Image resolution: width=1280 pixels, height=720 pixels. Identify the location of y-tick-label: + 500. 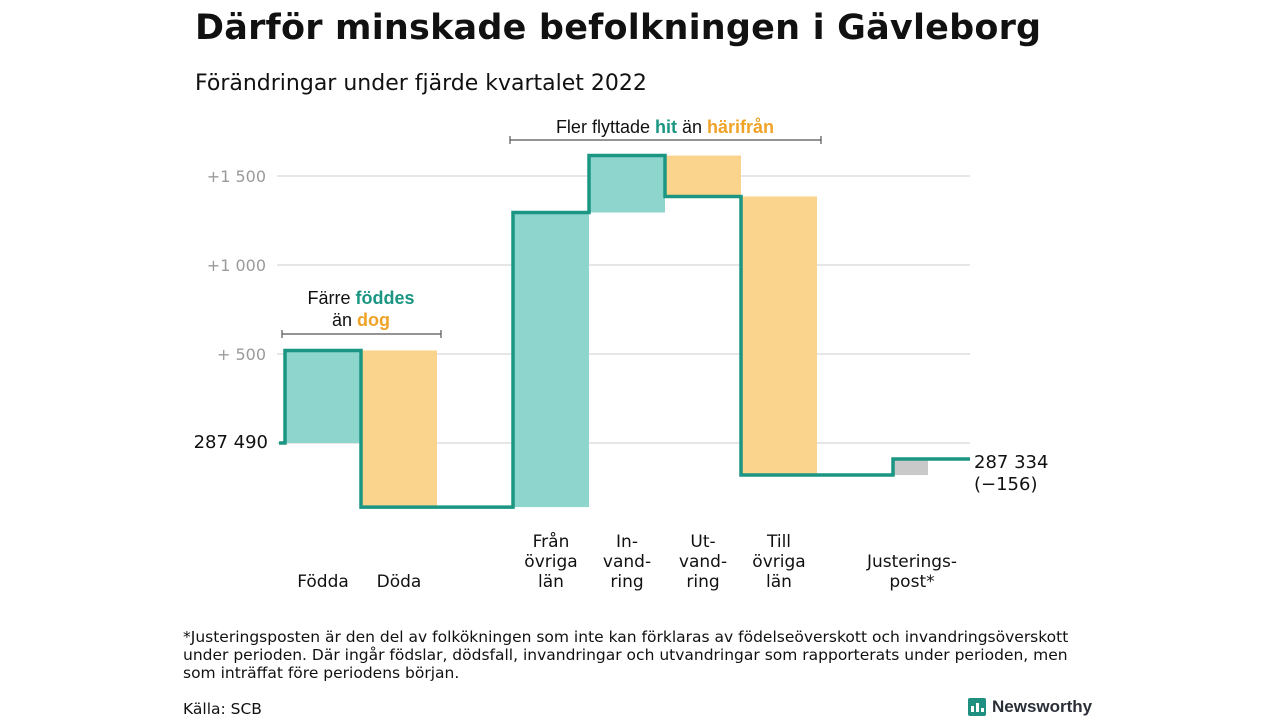
(241, 354).